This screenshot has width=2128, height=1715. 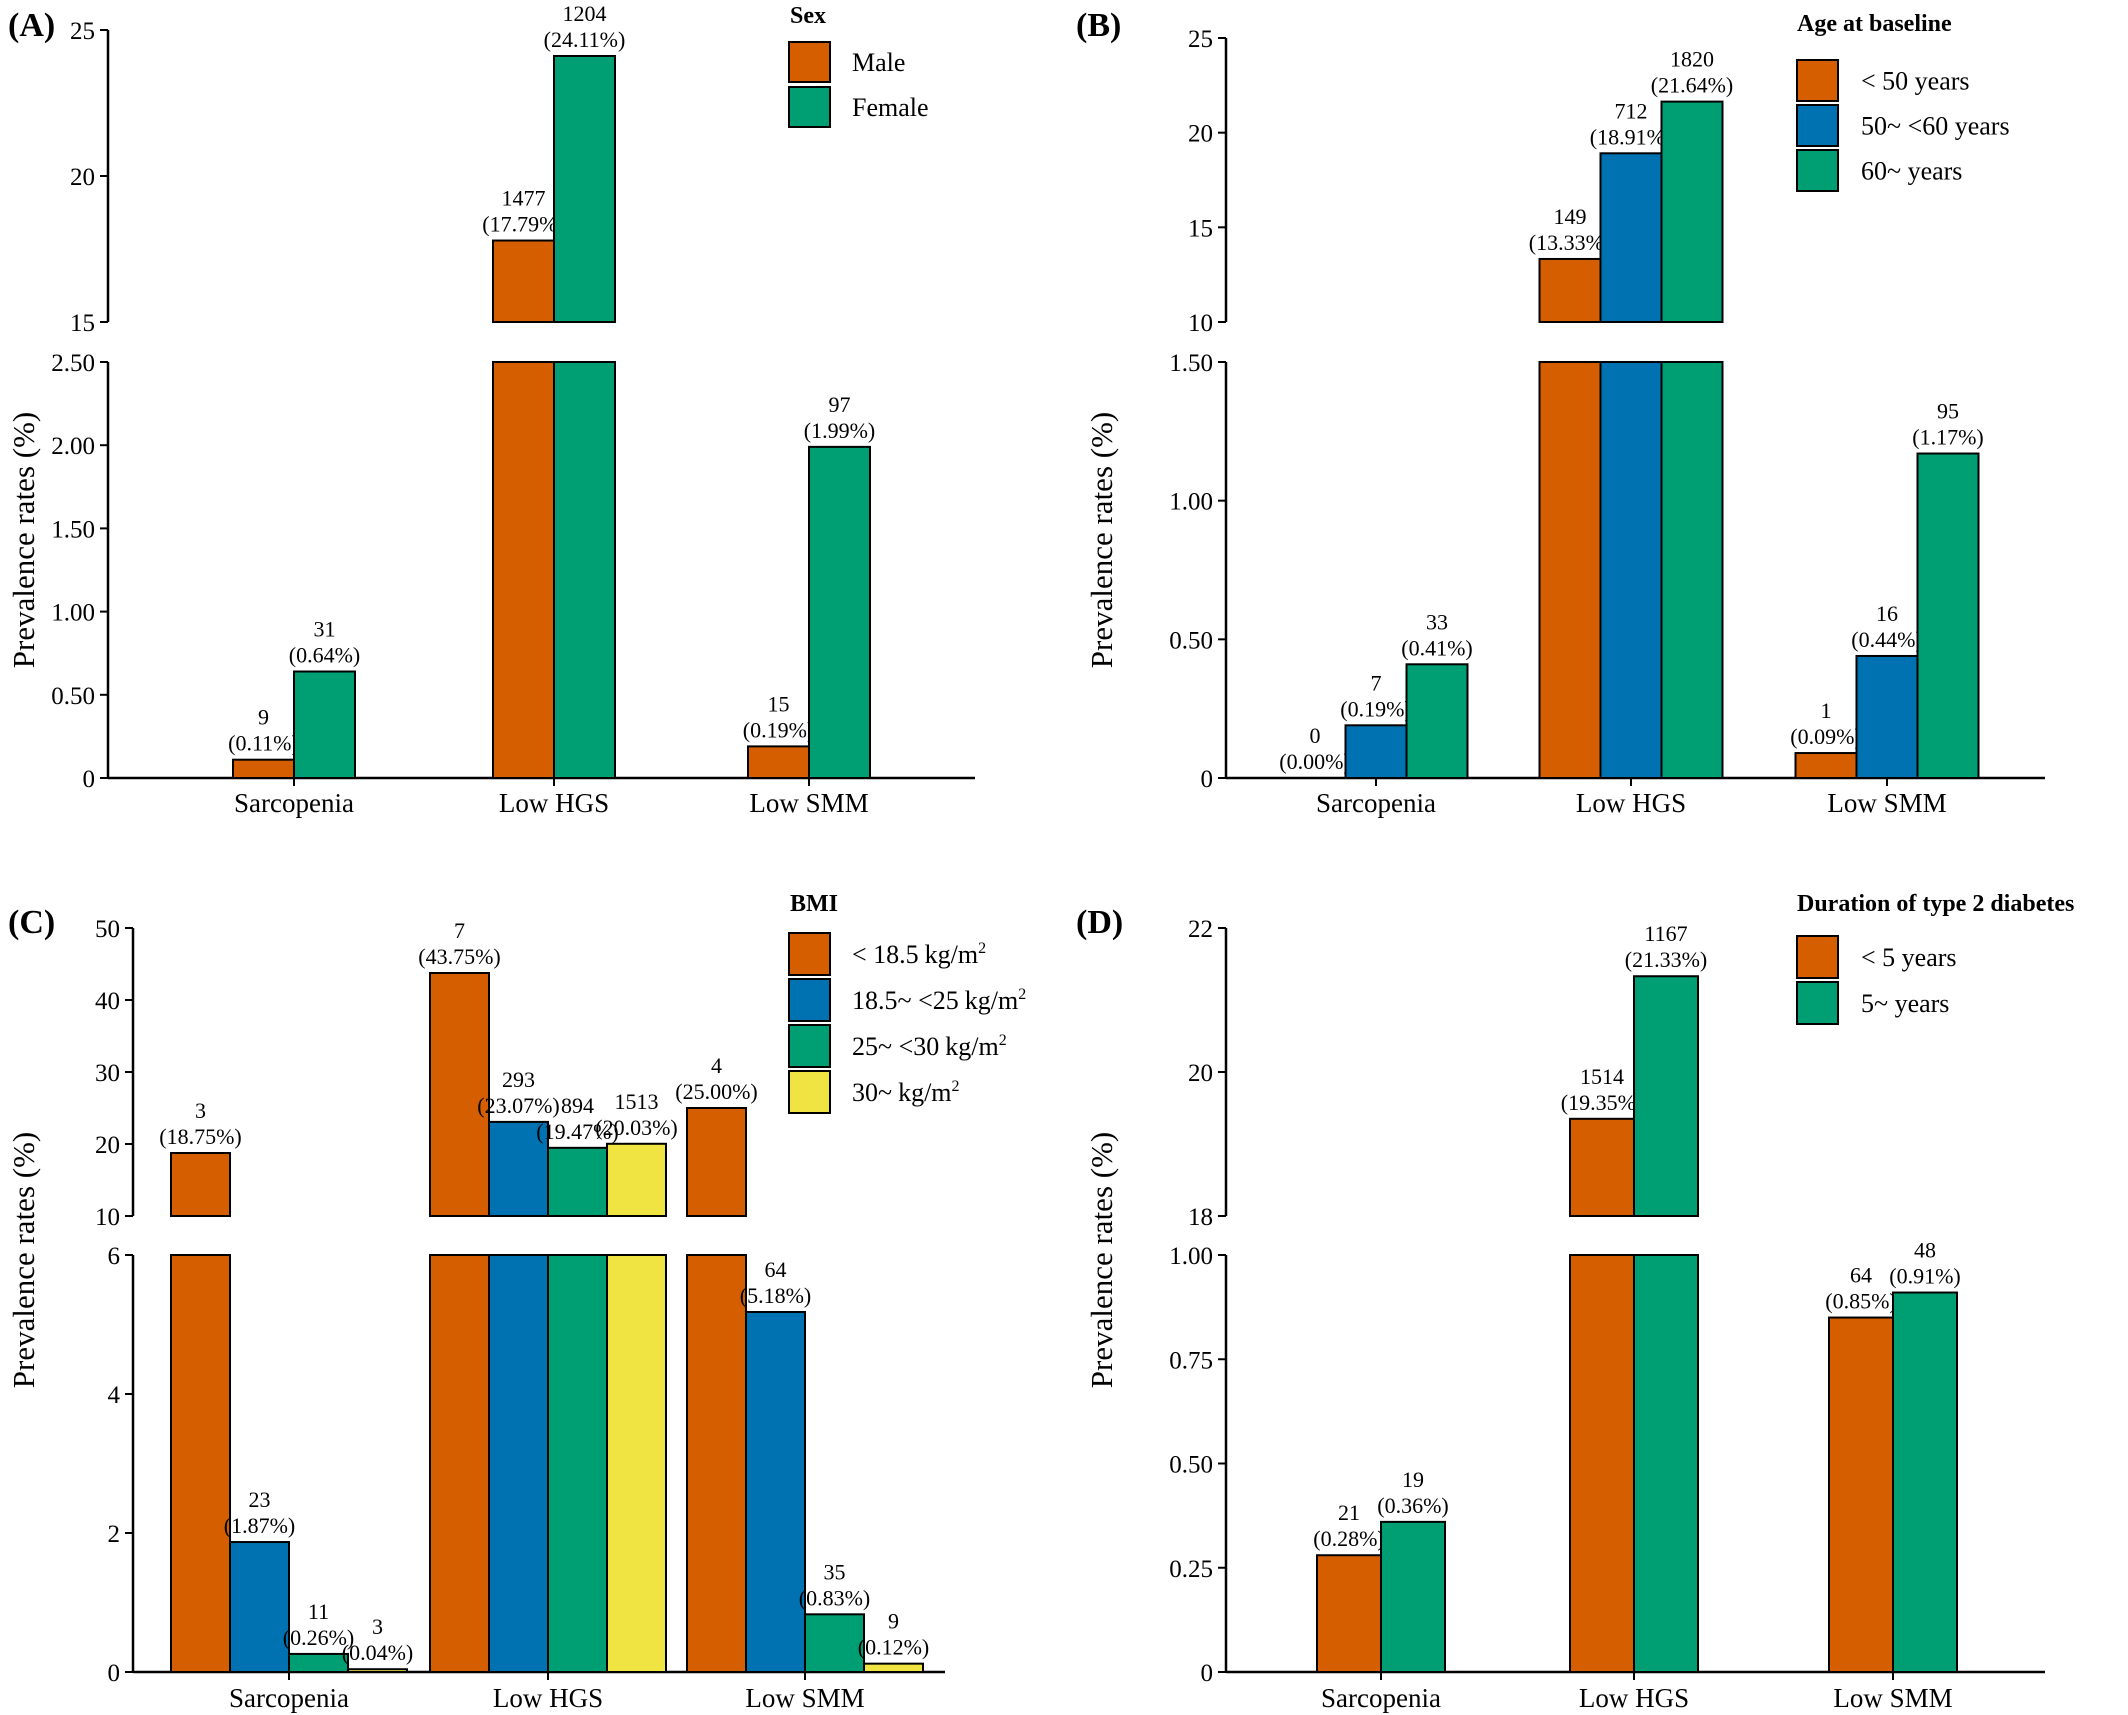 I want to click on bar-count-label: 31, so click(x=325, y=629).